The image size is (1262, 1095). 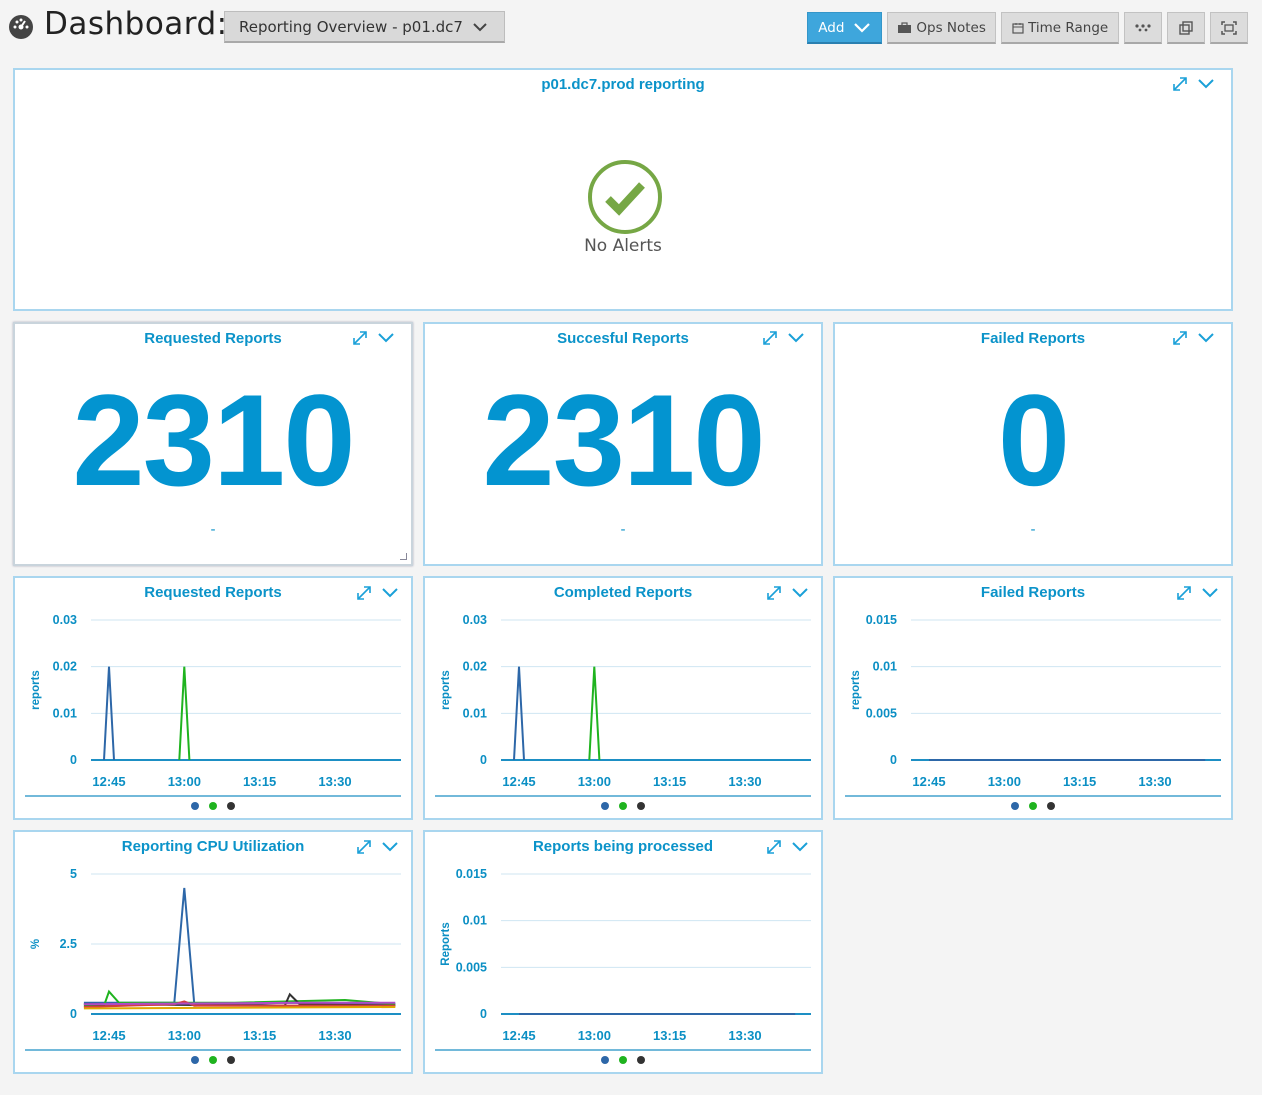 What do you see at coordinates (213, 440) in the screenshot?
I see `big-number-value: 2310` at bounding box center [213, 440].